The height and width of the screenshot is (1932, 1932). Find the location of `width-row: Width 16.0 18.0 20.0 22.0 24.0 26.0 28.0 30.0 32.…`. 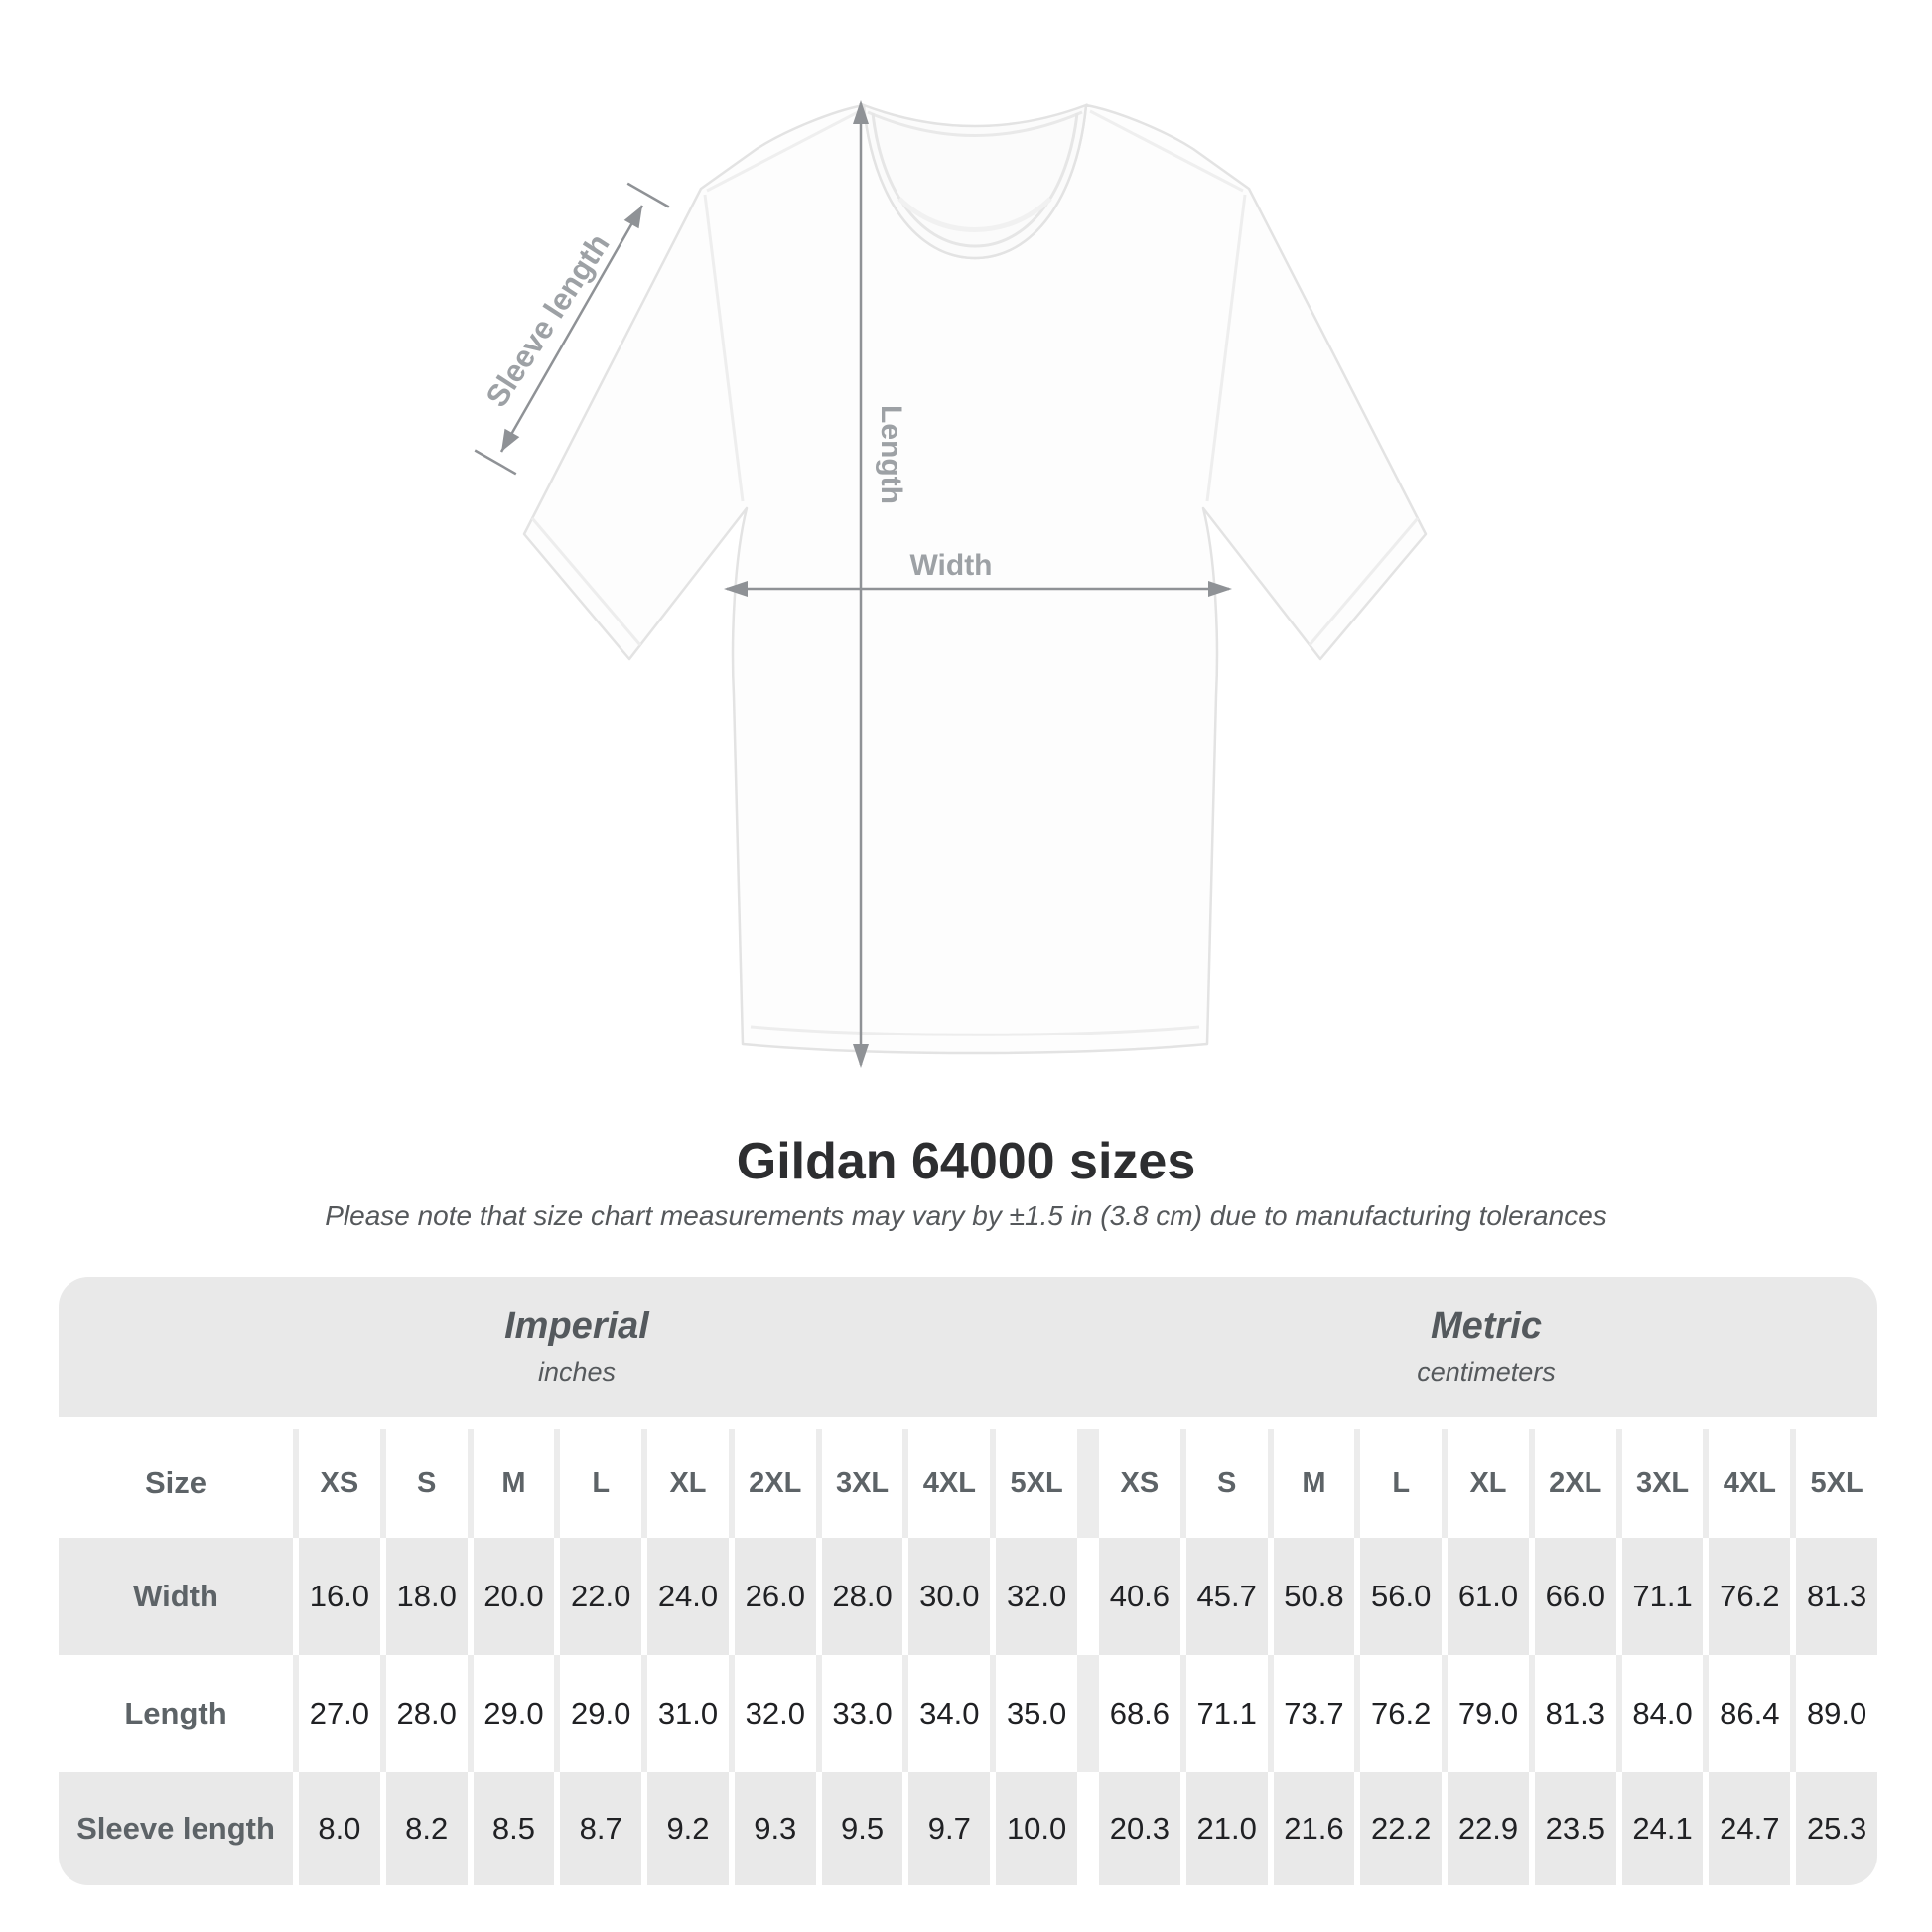

width-row: Width 16.0 18.0 20.0 22.0 24.0 26.0 28.0 30.0 32.… is located at coordinates (968, 1597).